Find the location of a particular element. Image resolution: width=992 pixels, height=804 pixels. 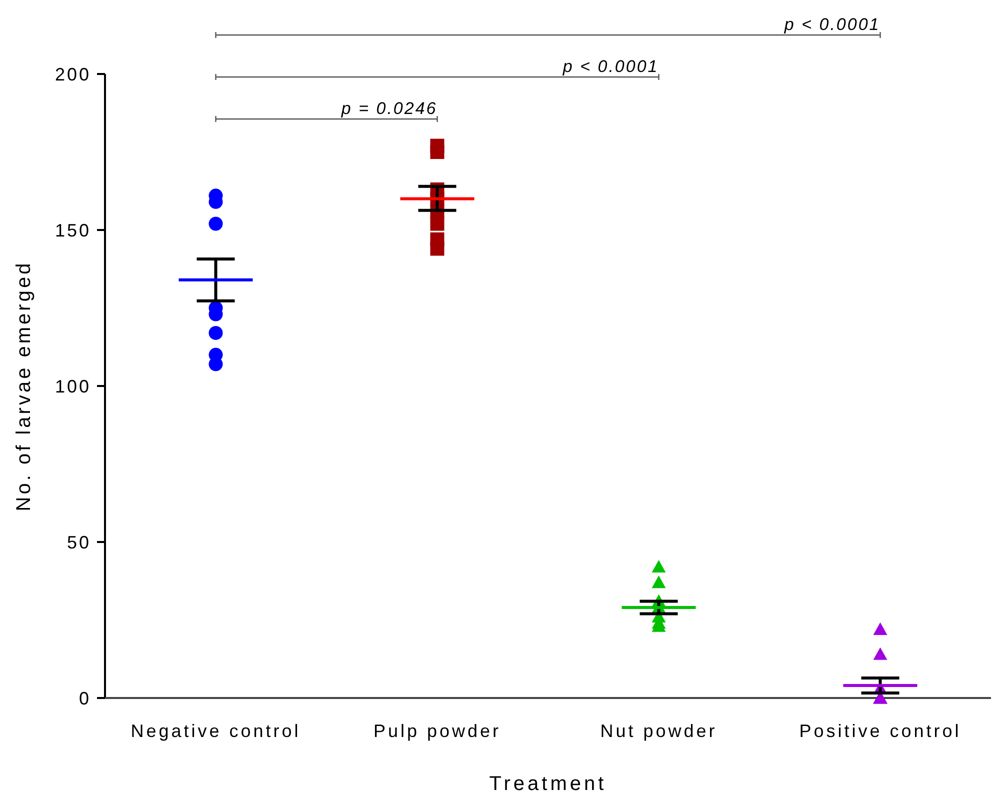

y-tick-label: 50 is located at coordinates (78, 542).